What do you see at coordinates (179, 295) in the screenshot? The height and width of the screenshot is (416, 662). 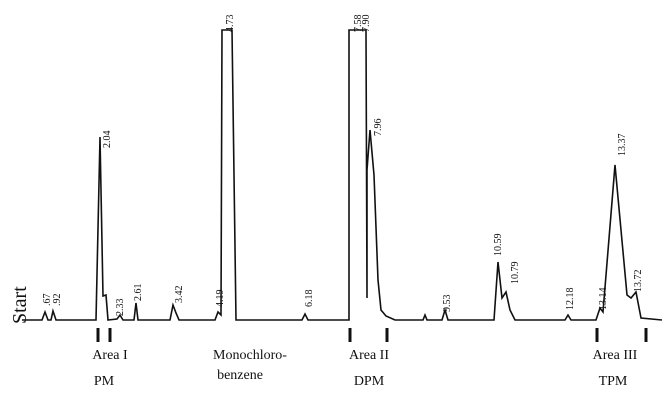 I see `peak-label: 3.42` at bounding box center [179, 295].